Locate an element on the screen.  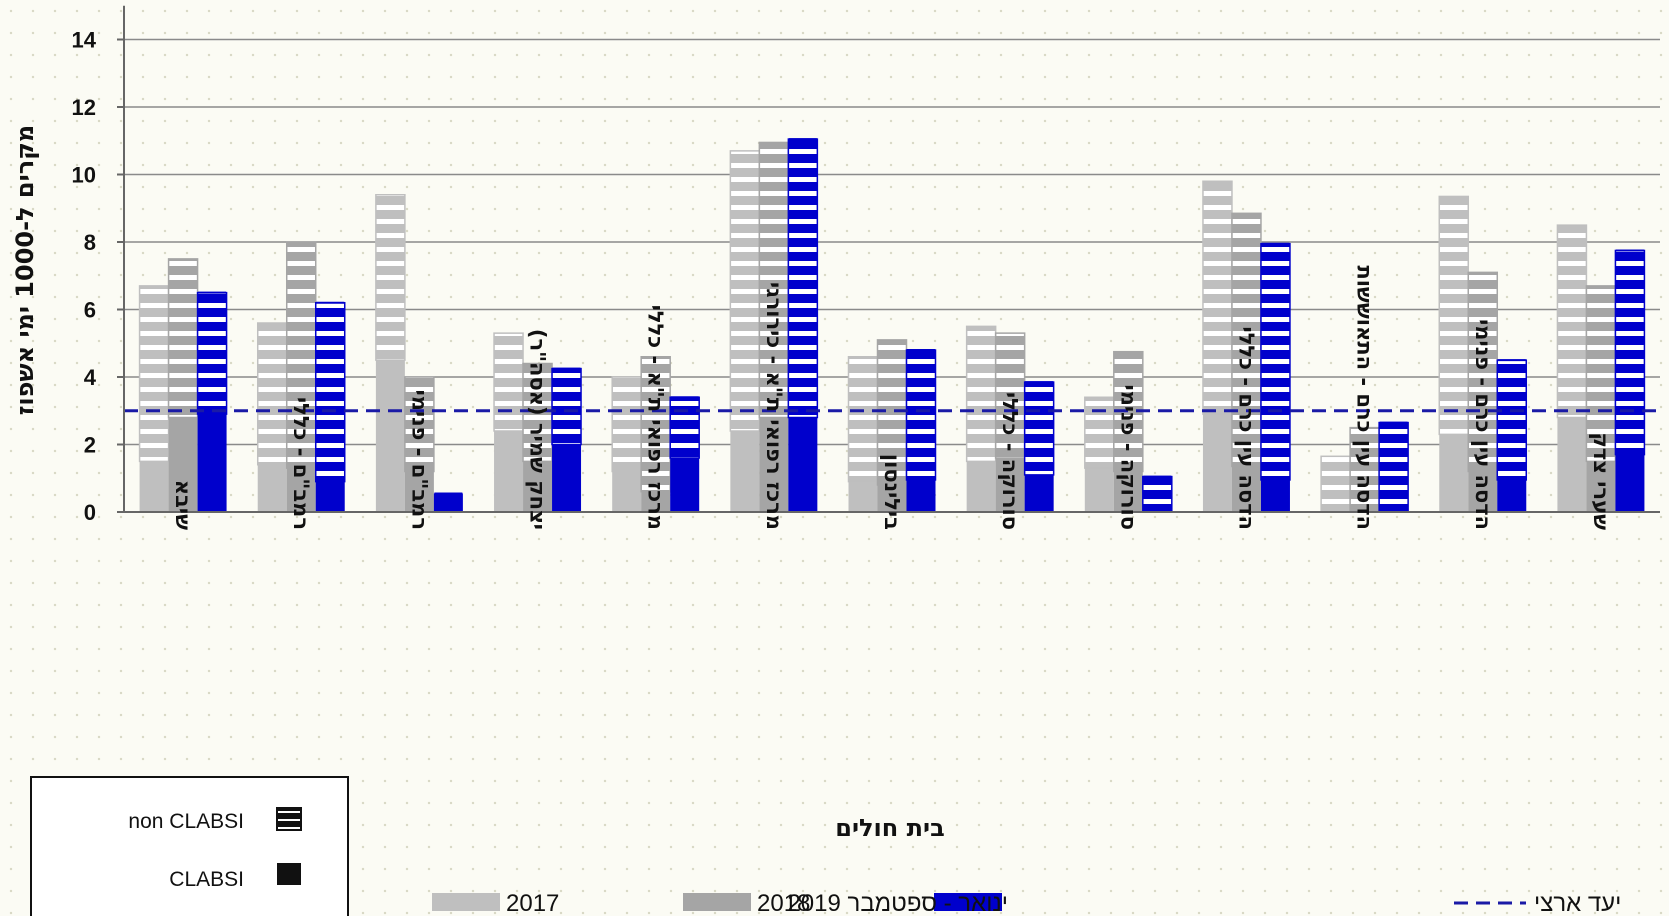
x-tick-label: הדסה עין כרם - כללי is located at coordinates (1246, 428).